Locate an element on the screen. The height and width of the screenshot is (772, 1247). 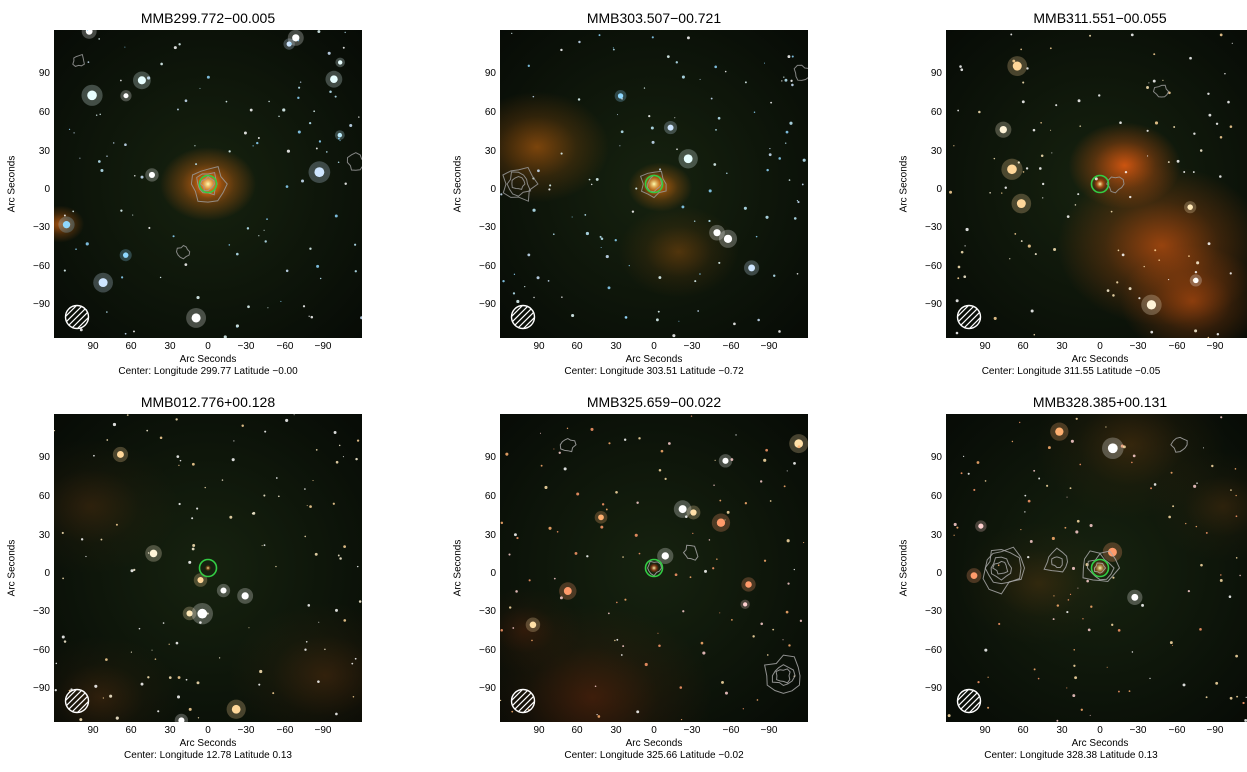
panel-caption: Center: Longitude 325.66 Latitude −0.02 is located at coordinates (654, 755).